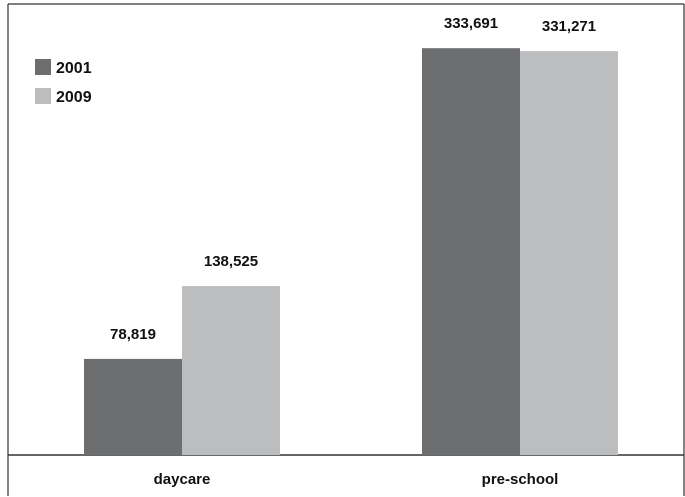 The height and width of the screenshot is (497, 685). Describe the element at coordinates (74, 97) in the screenshot. I see `legend-label-2009: 2009` at that location.